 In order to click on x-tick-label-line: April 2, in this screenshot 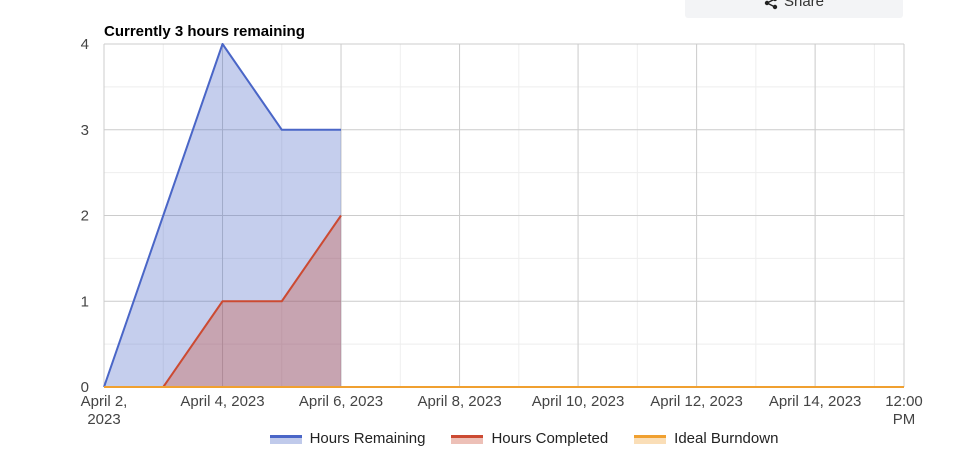, I will do `click(104, 401)`.